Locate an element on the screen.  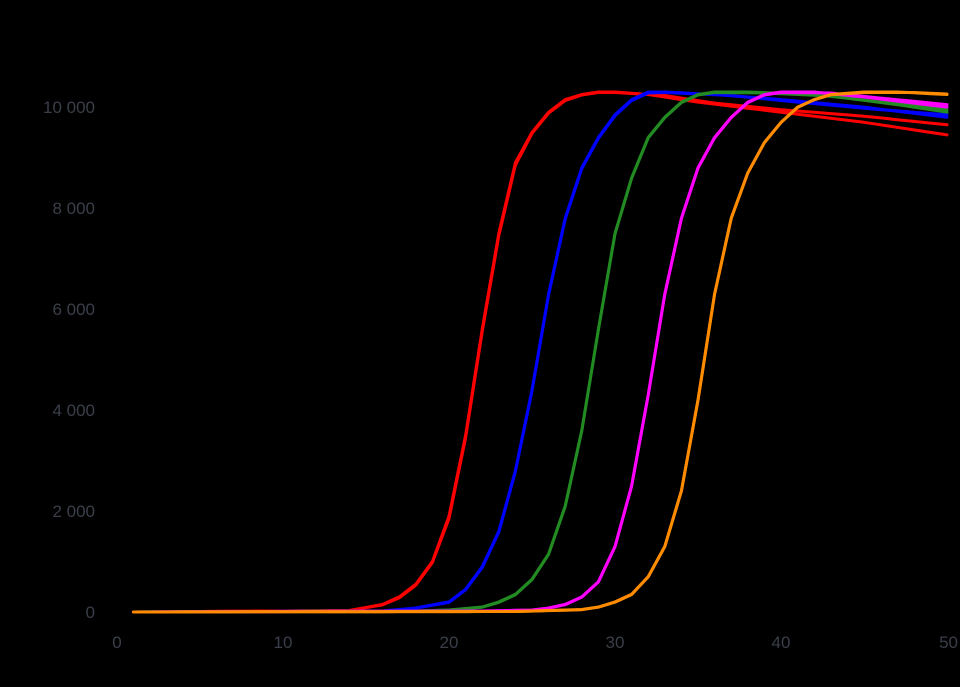
y-tick-label: 8 000 is located at coordinates (73, 208).